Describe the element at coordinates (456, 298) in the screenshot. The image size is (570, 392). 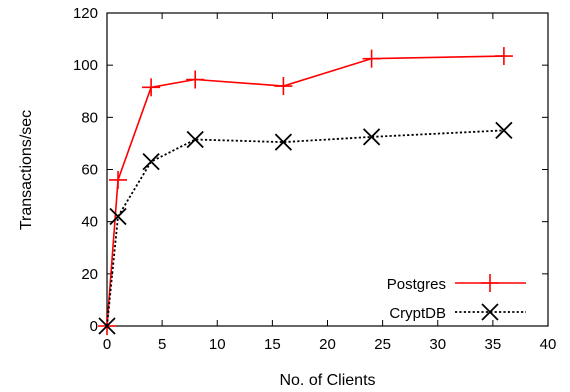
I see `legend: Postgres CryptDB` at that location.